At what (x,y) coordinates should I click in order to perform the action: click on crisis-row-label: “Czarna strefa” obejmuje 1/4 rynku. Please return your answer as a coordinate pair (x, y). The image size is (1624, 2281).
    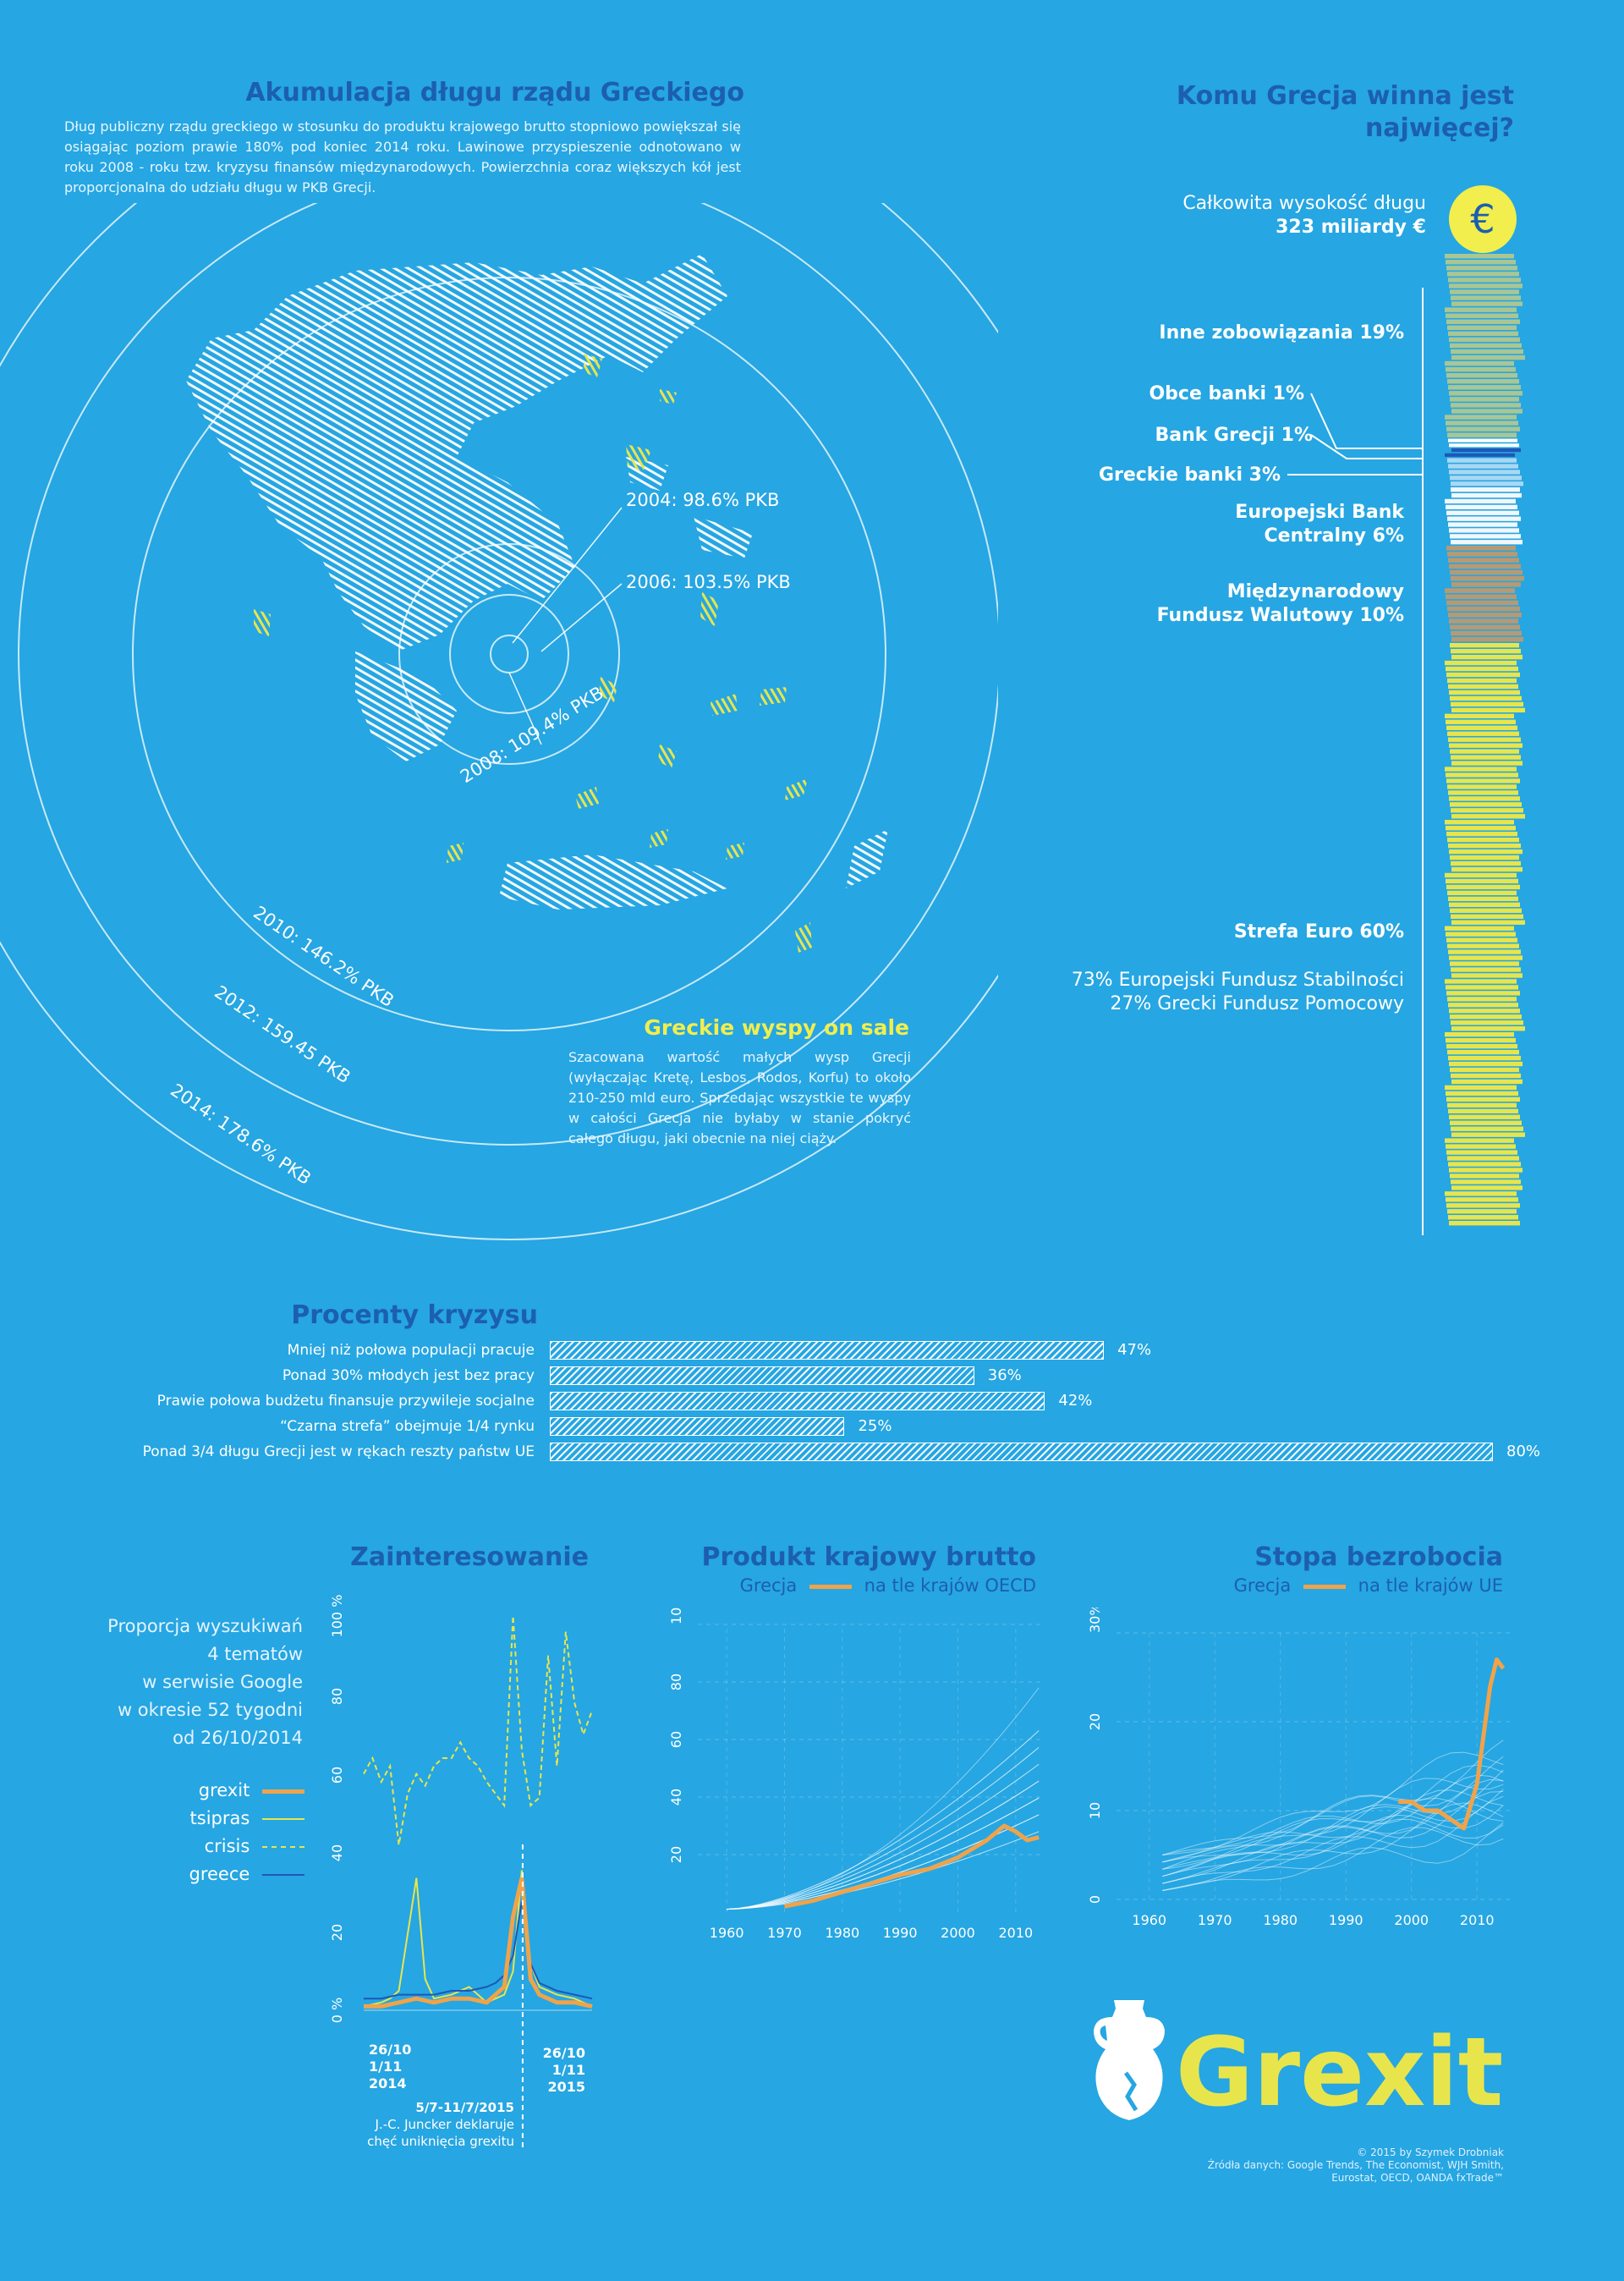
    Looking at the image, I should click on (407, 1426).